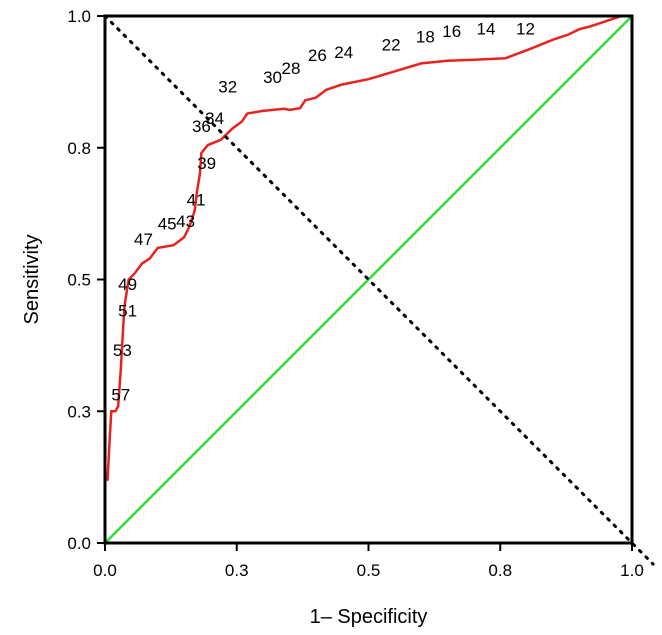 Image resolution: width=662 pixels, height=635 pixels. I want to click on y-tick-label: 0.0, so click(79, 543).